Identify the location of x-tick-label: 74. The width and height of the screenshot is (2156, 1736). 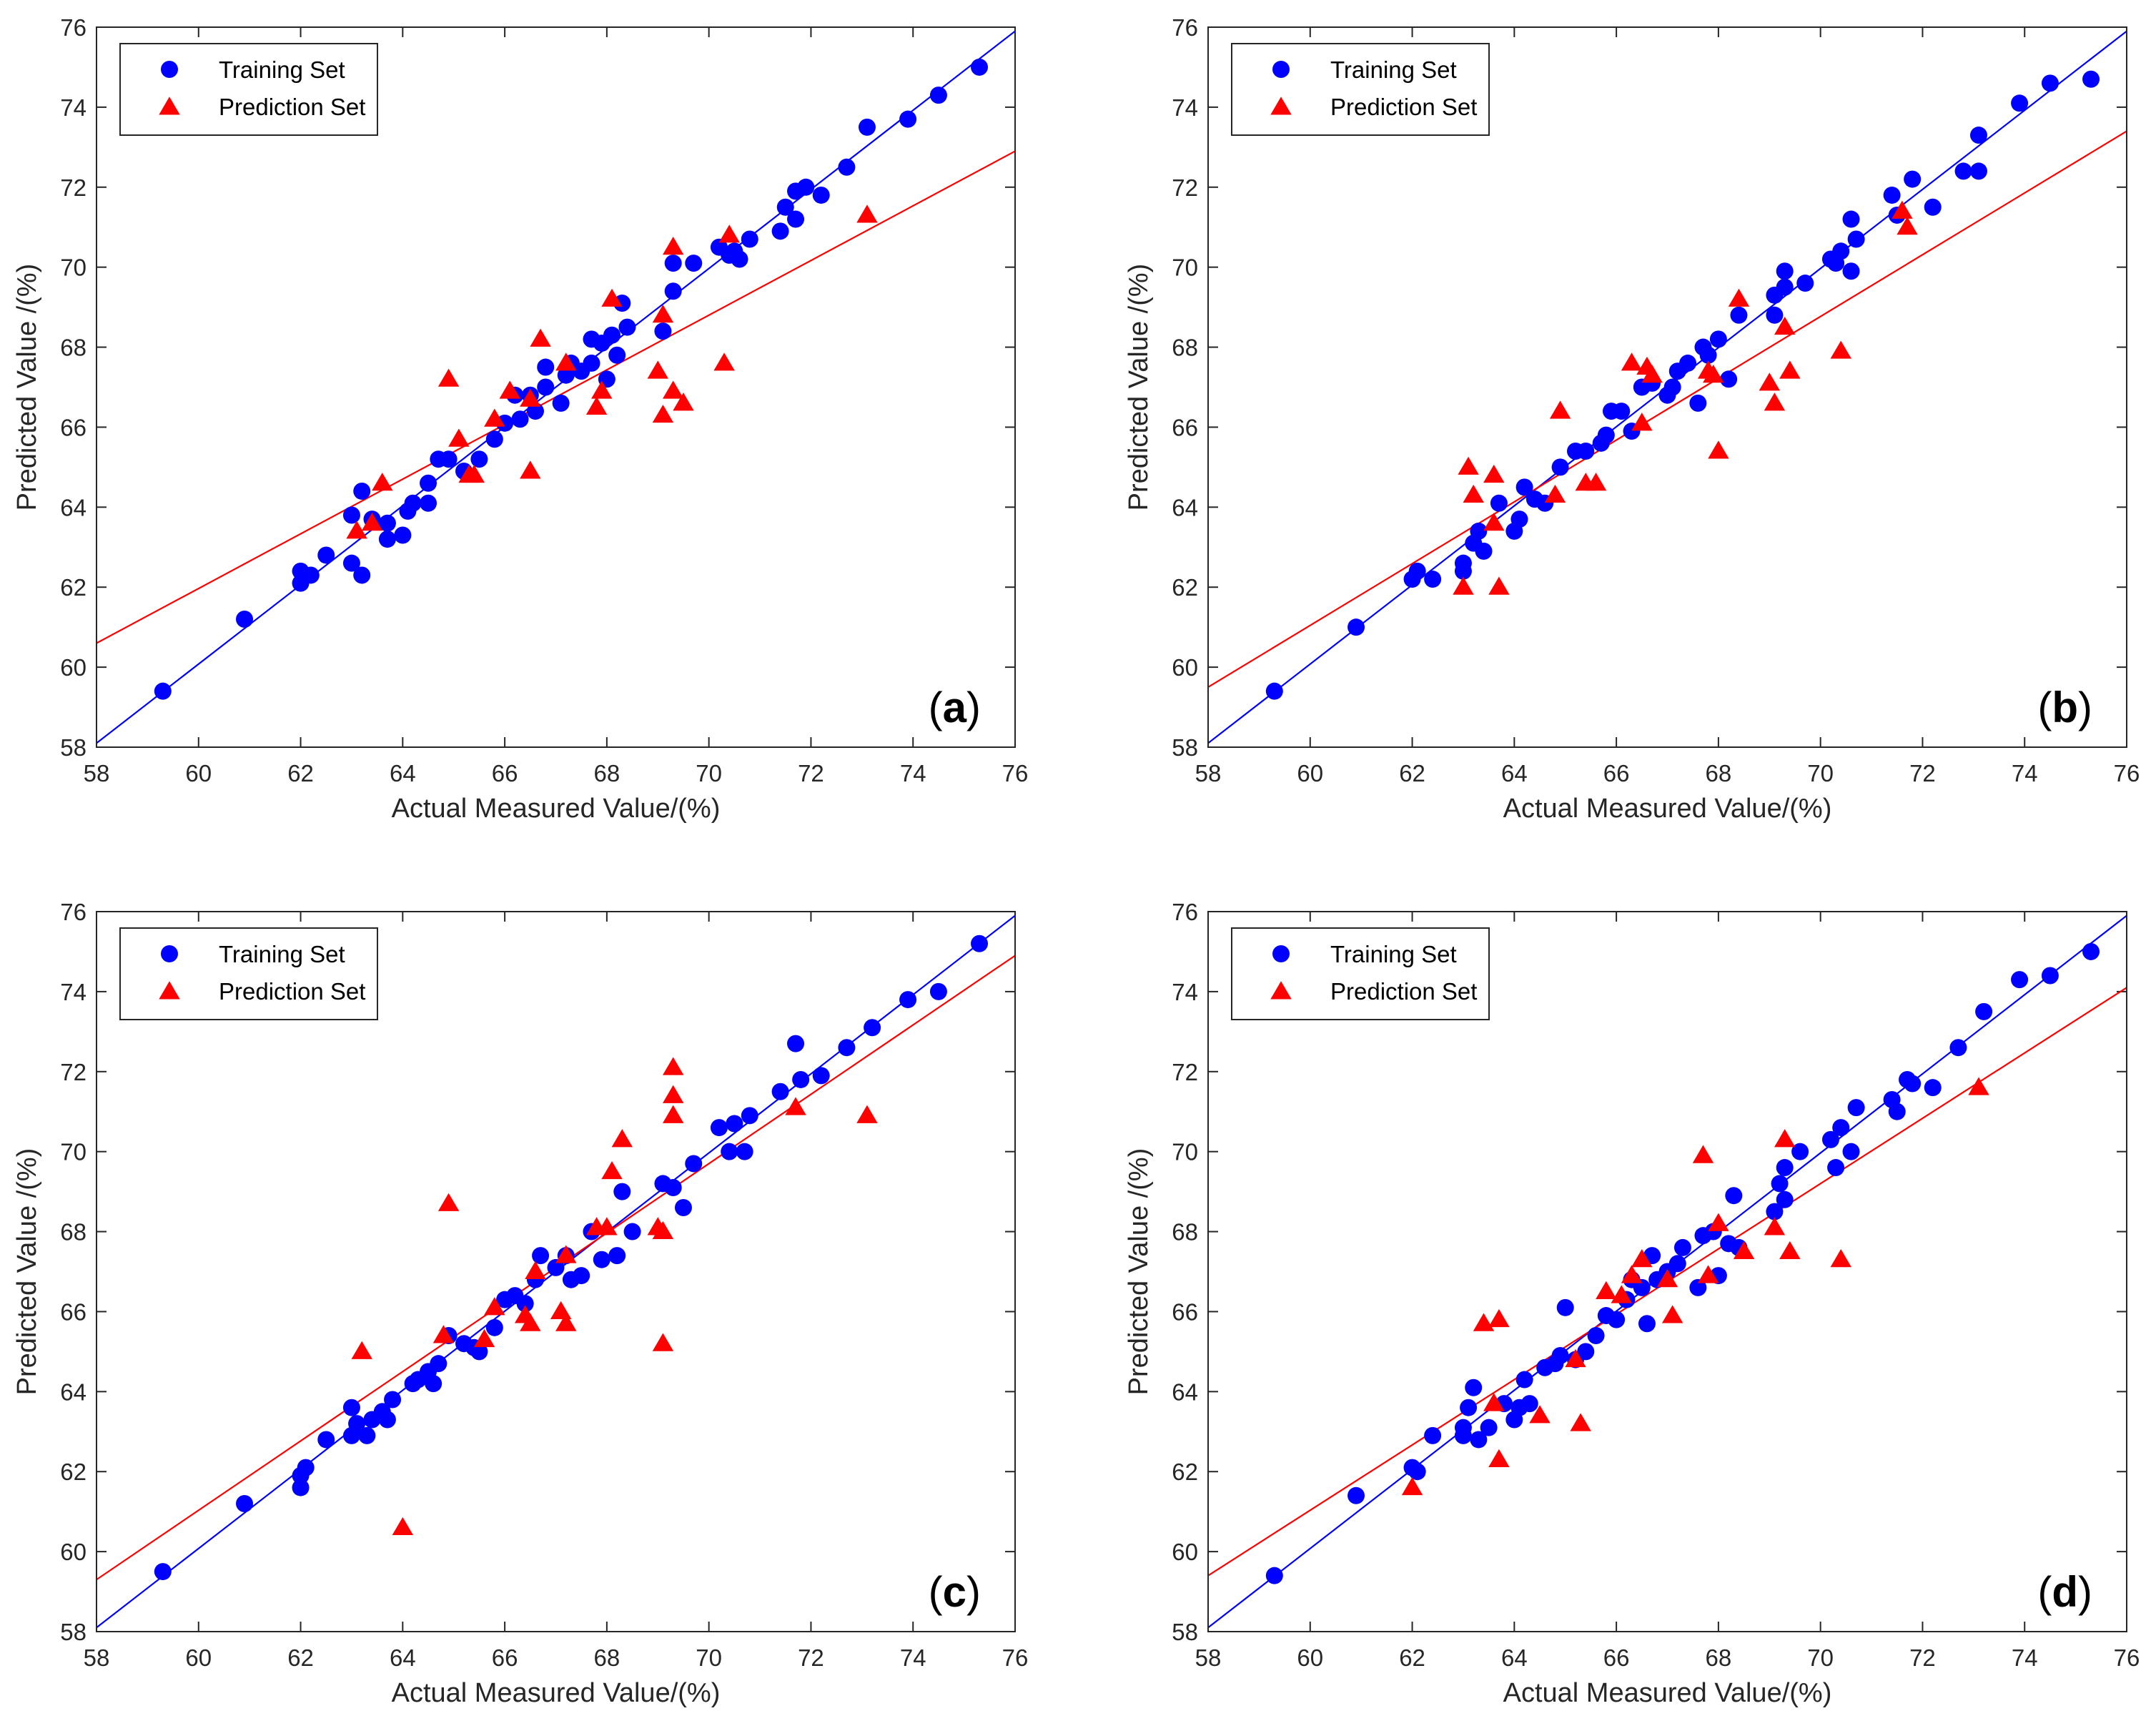
(2025, 773).